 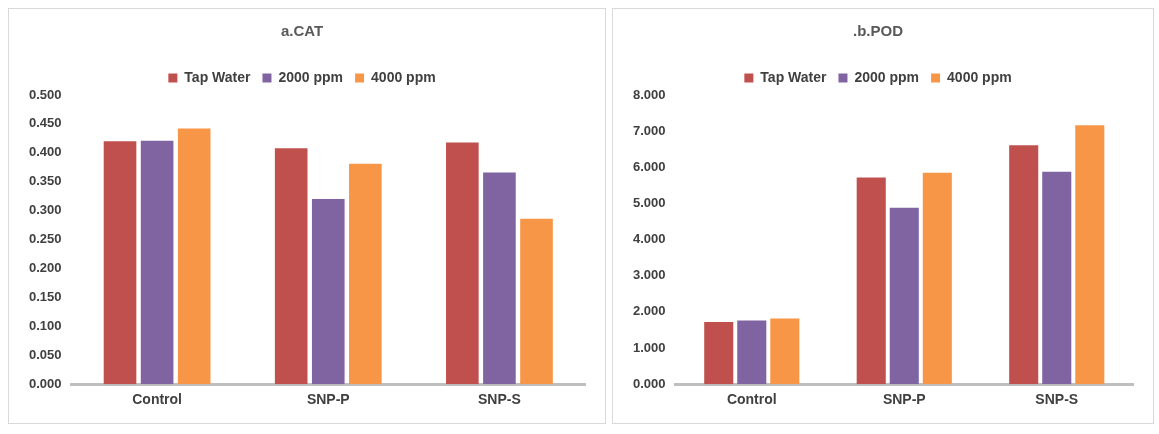 What do you see at coordinates (45, 123) in the screenshot?
I see `y-tick-label: 0.450` at bounding box center [45, 123].